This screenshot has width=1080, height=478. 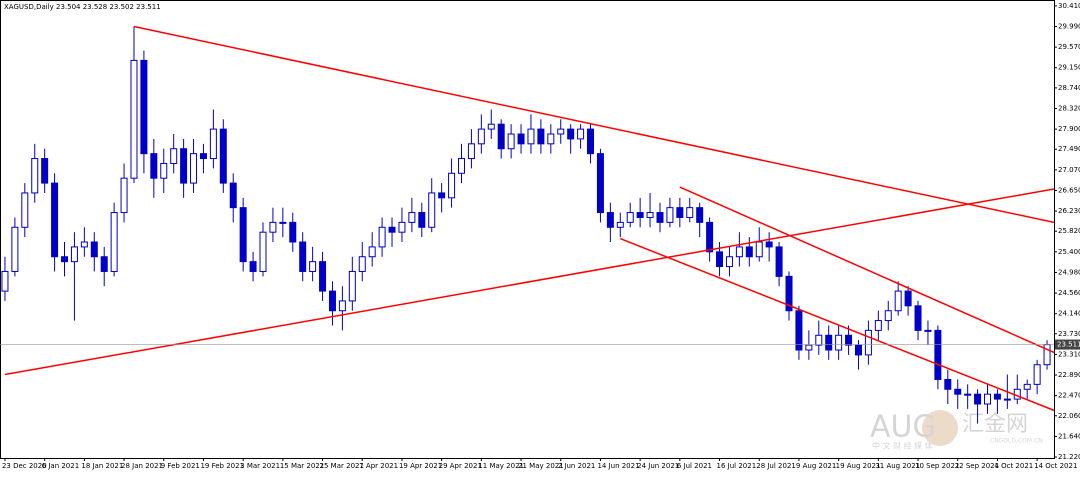 What do you see at coordinates (1069, 354) in the screenshot?
I see `y-tick-label: 23.310` at bounding box center [1069, 354].